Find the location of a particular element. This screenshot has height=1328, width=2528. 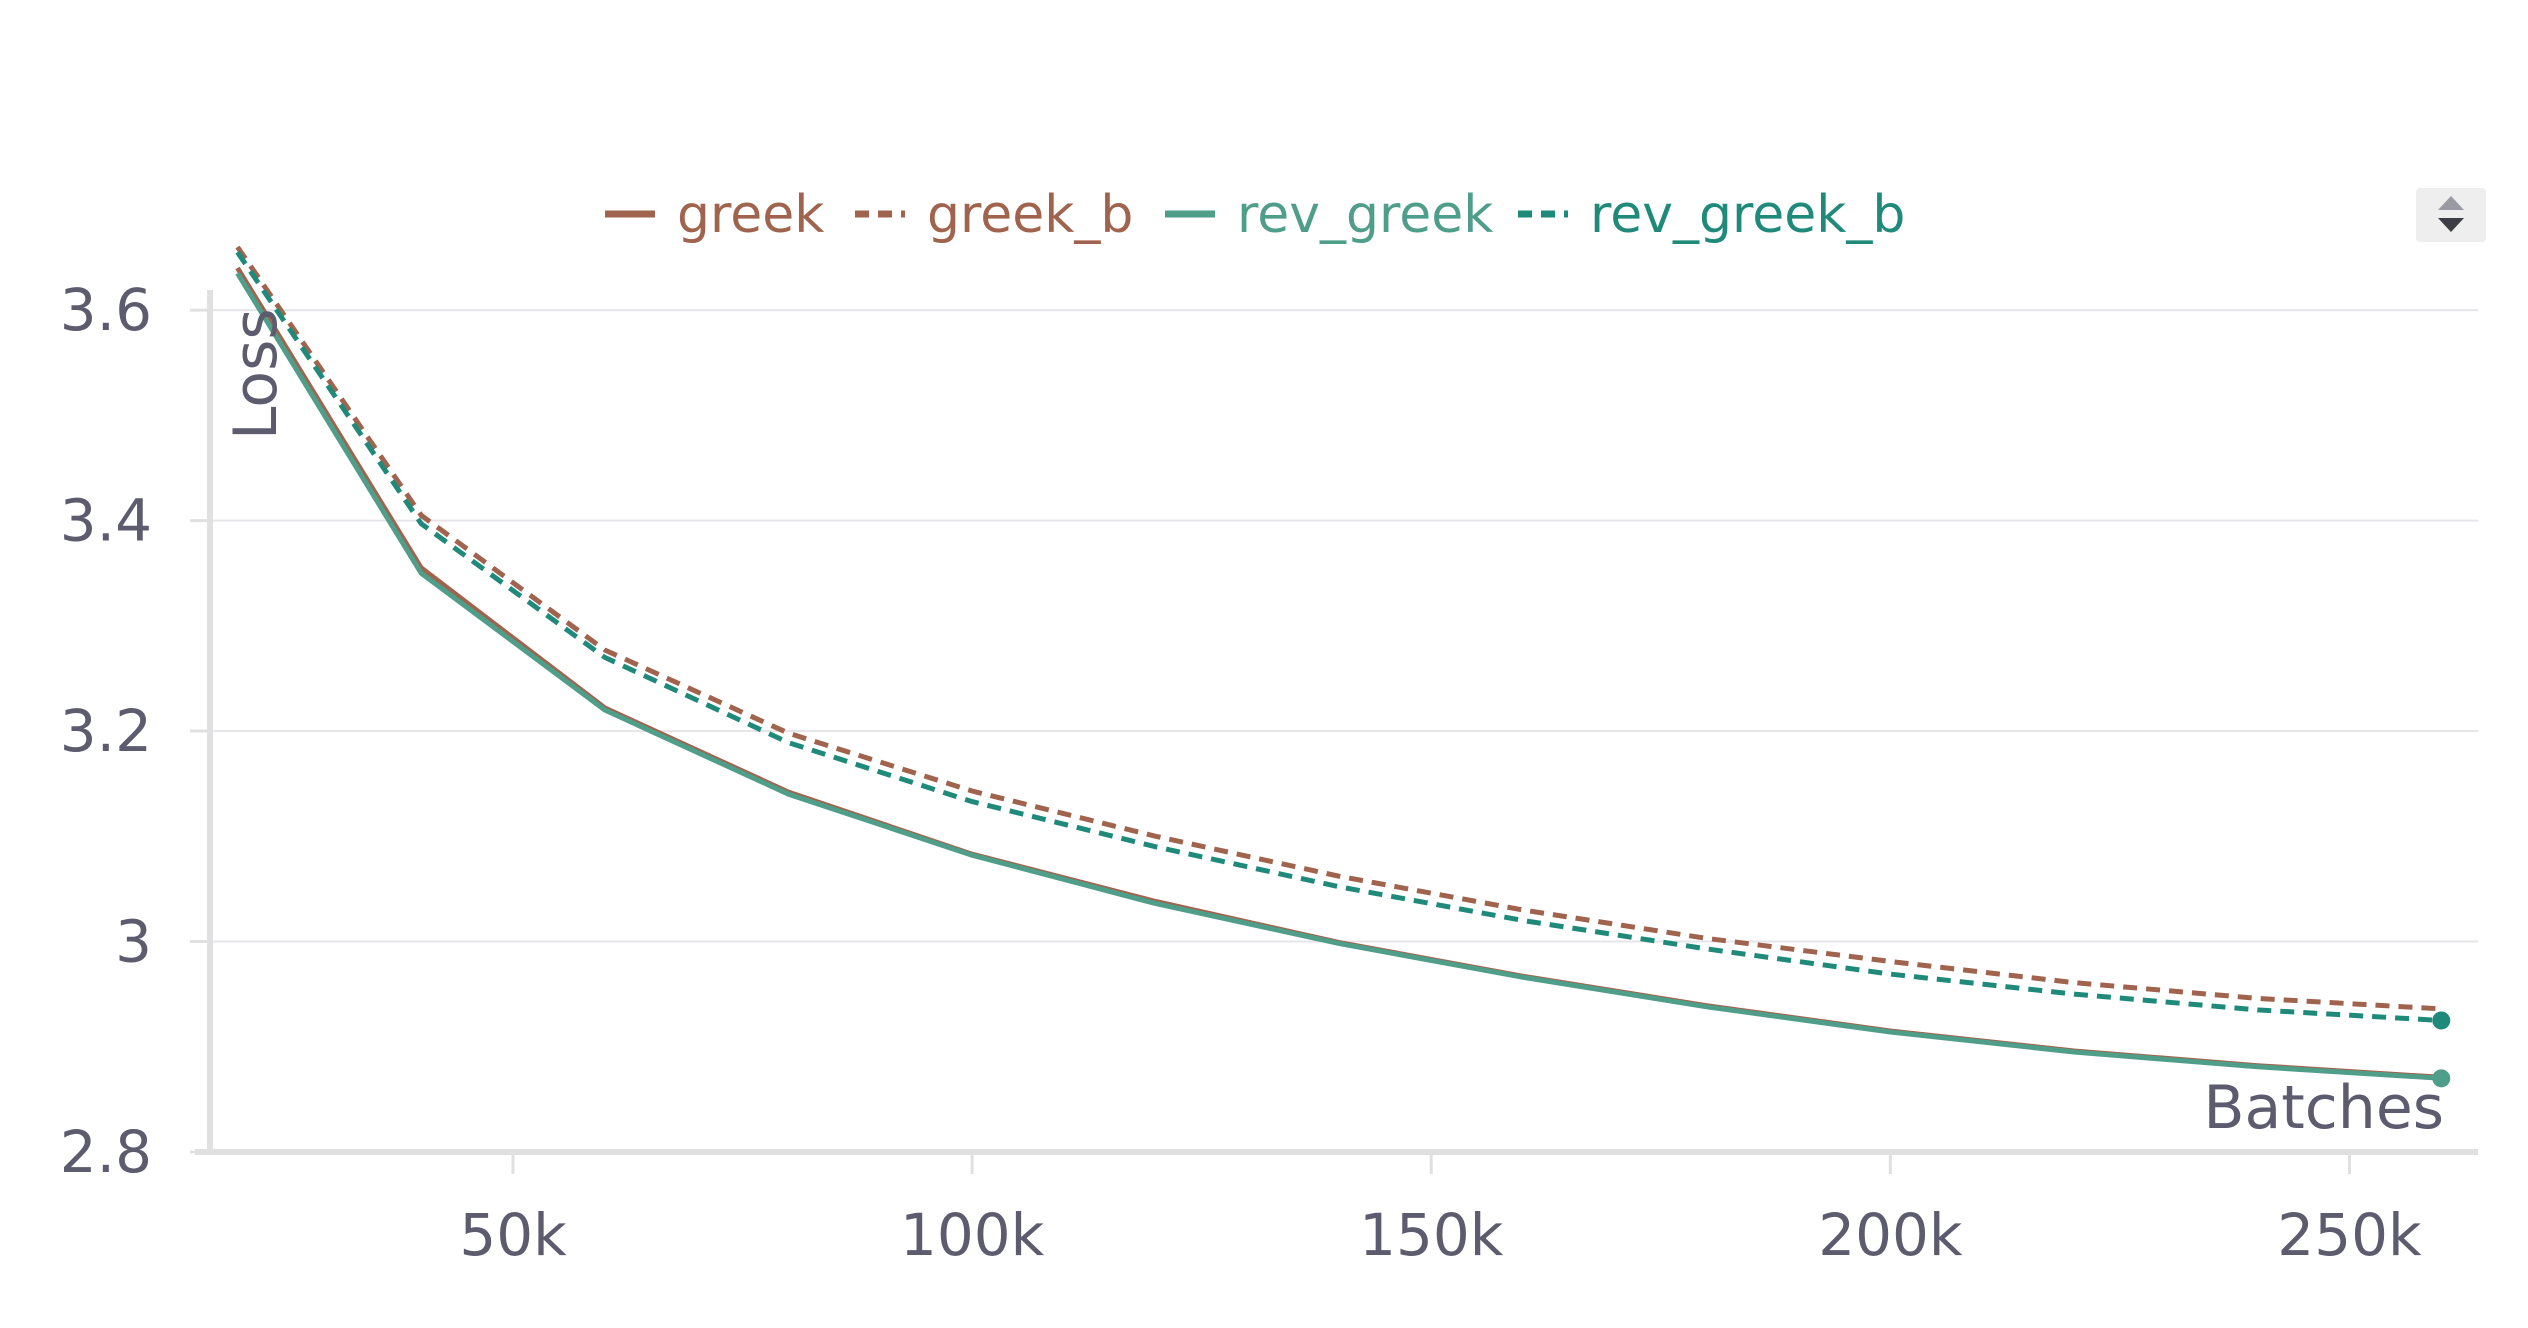

legend-label: greek is located at coordinates (750, 215).